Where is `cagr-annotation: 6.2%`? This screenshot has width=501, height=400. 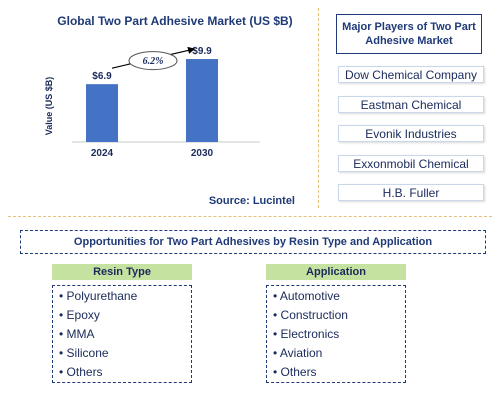
cagr-annotation: 6.2% is located at coordinates (153, 58).